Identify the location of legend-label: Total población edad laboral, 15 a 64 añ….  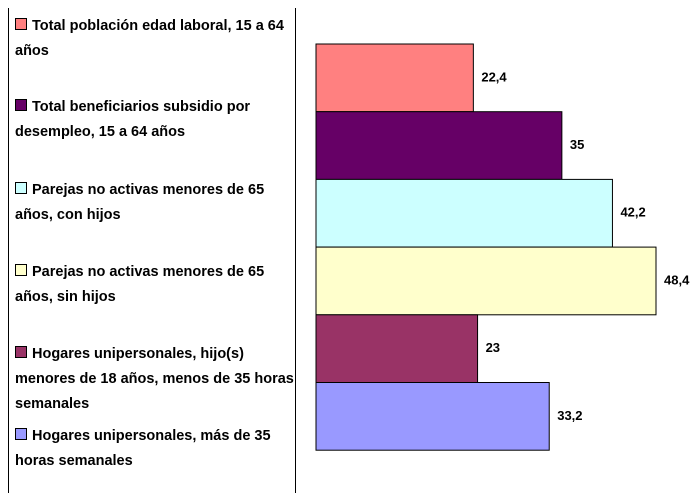
(149, 38).